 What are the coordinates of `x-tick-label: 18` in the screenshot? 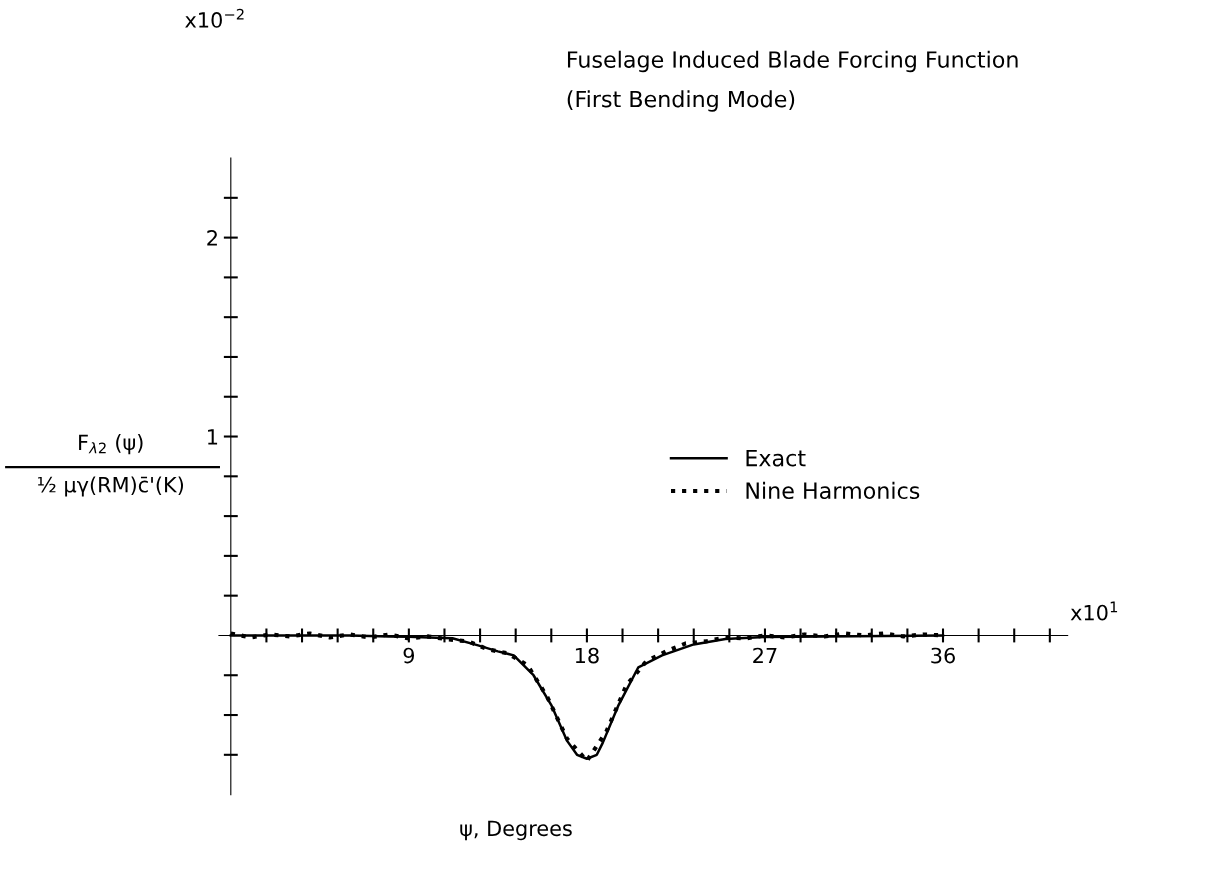 It's located at (587, 655).